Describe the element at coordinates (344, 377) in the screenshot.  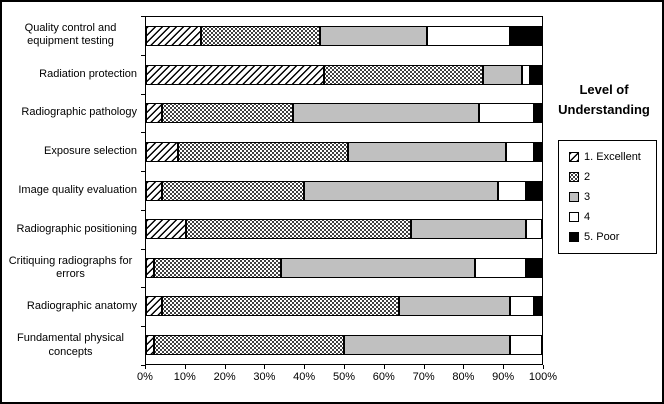
I see `x-axis-tick-label: 50%` at that location.